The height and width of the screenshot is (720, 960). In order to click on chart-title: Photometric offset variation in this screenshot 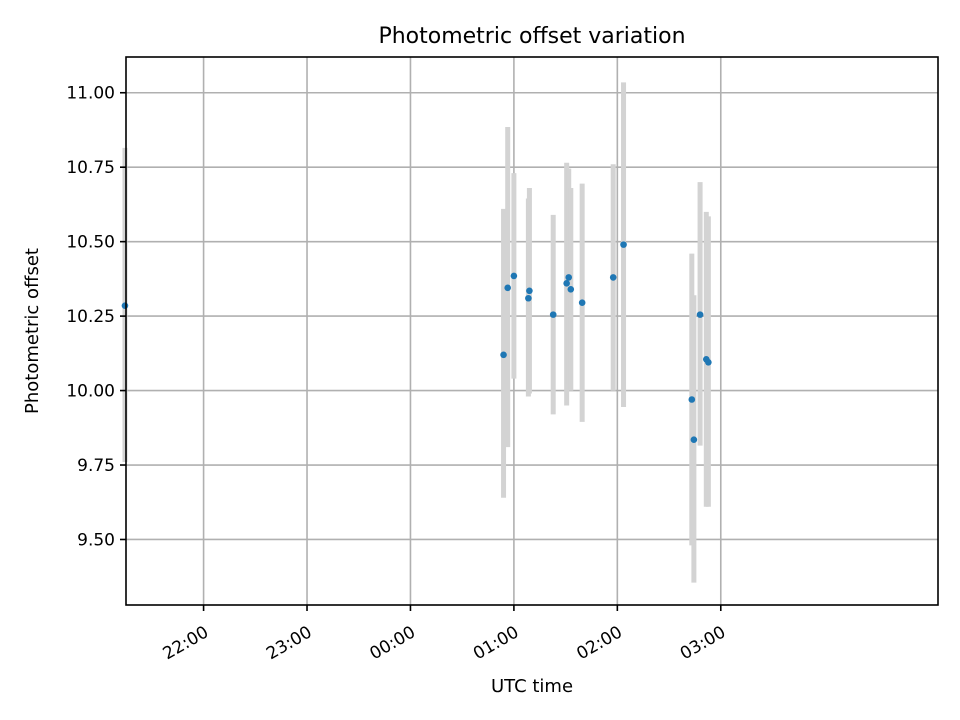, I will do `click(531, 36)`.